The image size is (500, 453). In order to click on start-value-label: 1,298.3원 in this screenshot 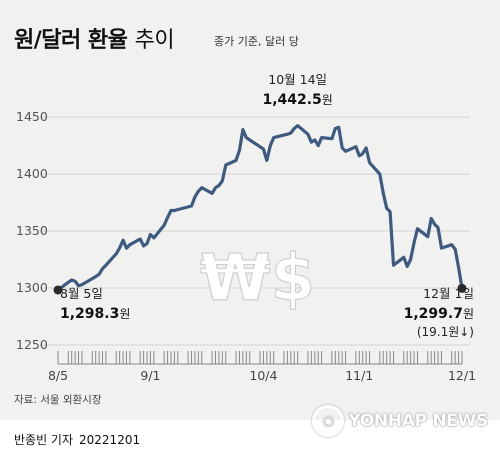, I will do `click(95, 314)`.